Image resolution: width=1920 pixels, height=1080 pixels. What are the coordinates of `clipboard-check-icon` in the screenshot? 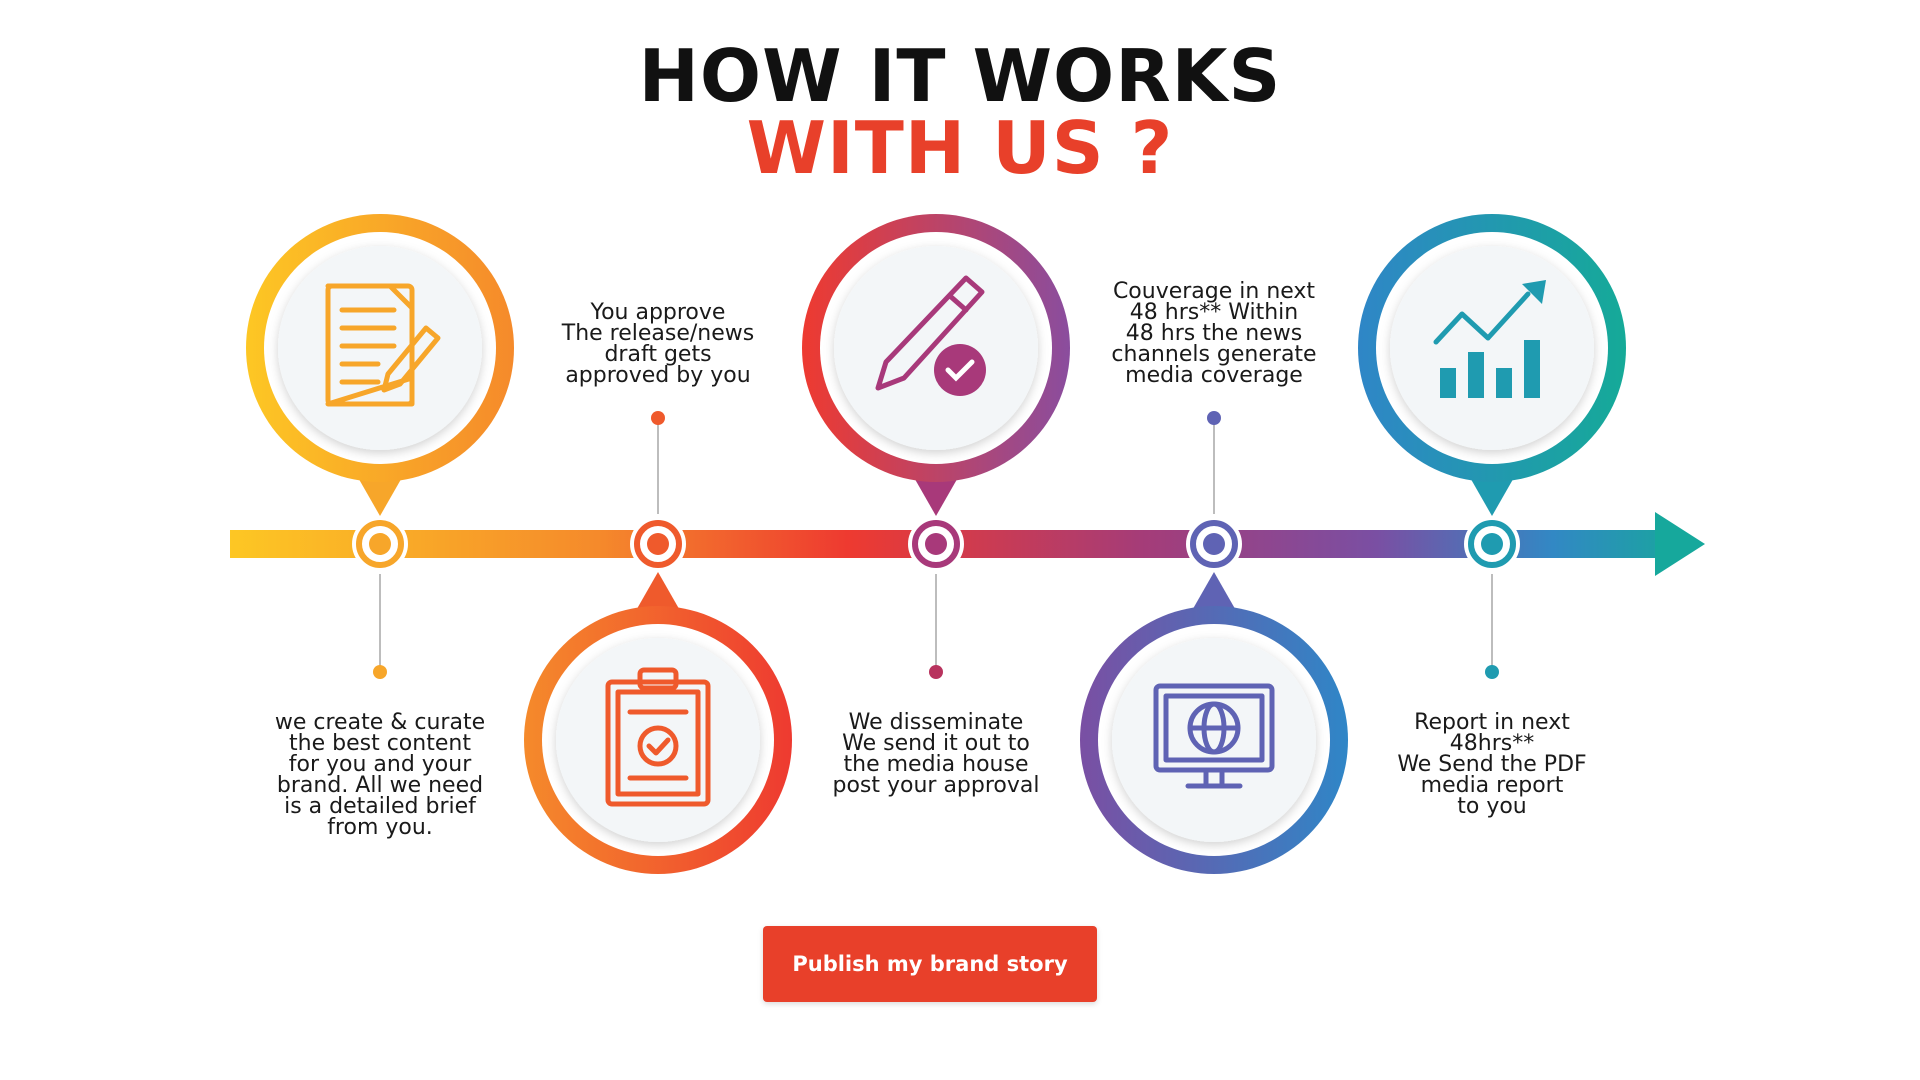 It's located at (658, 737).